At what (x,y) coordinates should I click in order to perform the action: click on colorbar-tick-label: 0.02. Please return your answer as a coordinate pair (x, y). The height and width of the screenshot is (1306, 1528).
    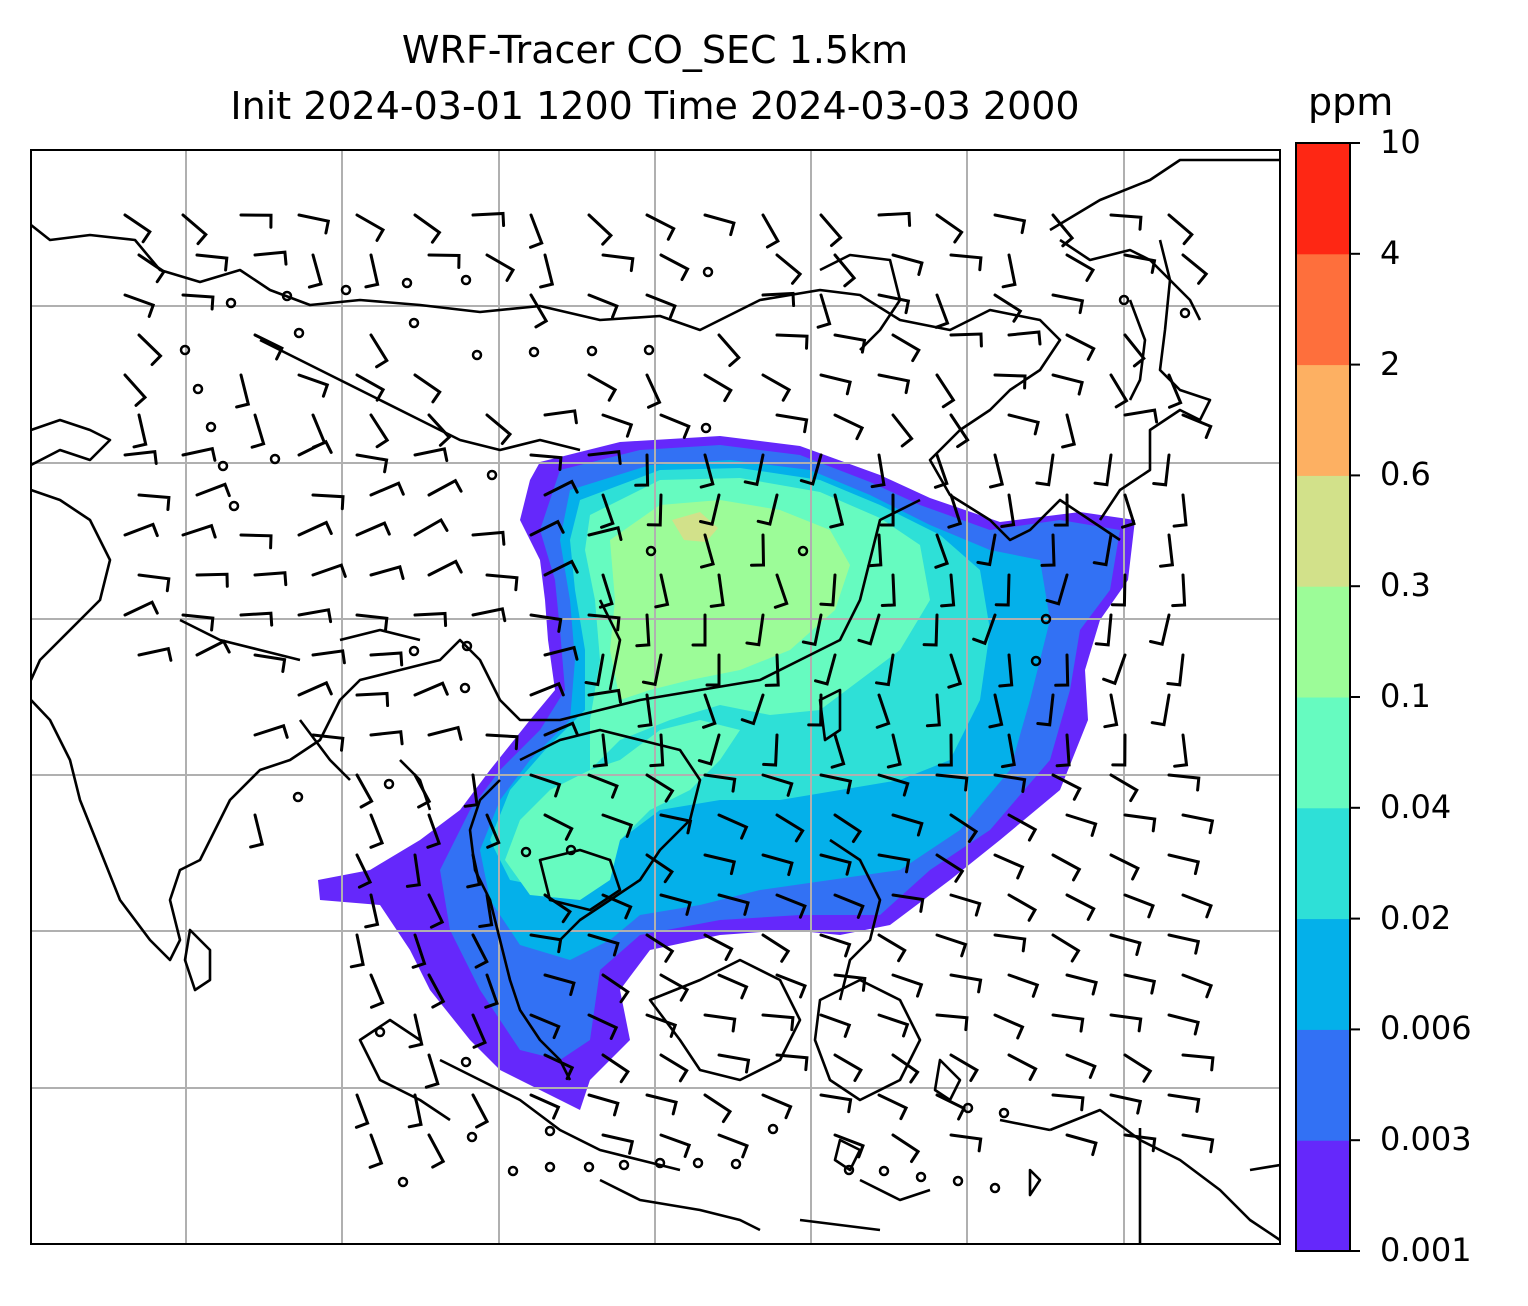
    Looking at the image, I should click on (1416, 917).